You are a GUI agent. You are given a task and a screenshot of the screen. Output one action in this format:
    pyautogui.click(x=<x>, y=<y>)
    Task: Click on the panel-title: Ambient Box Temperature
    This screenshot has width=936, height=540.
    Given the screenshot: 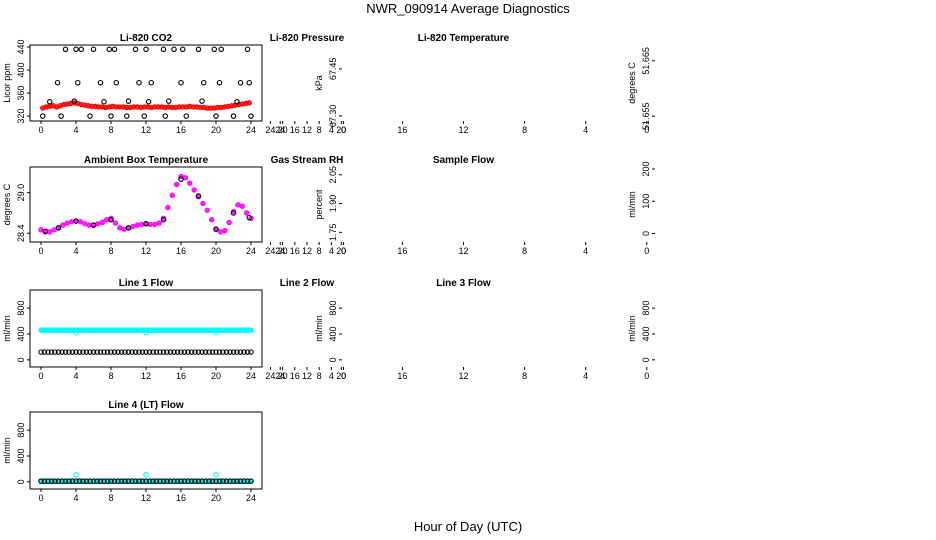 What is the action you would take?
    pyautogui.click(x=146, y=160)
    